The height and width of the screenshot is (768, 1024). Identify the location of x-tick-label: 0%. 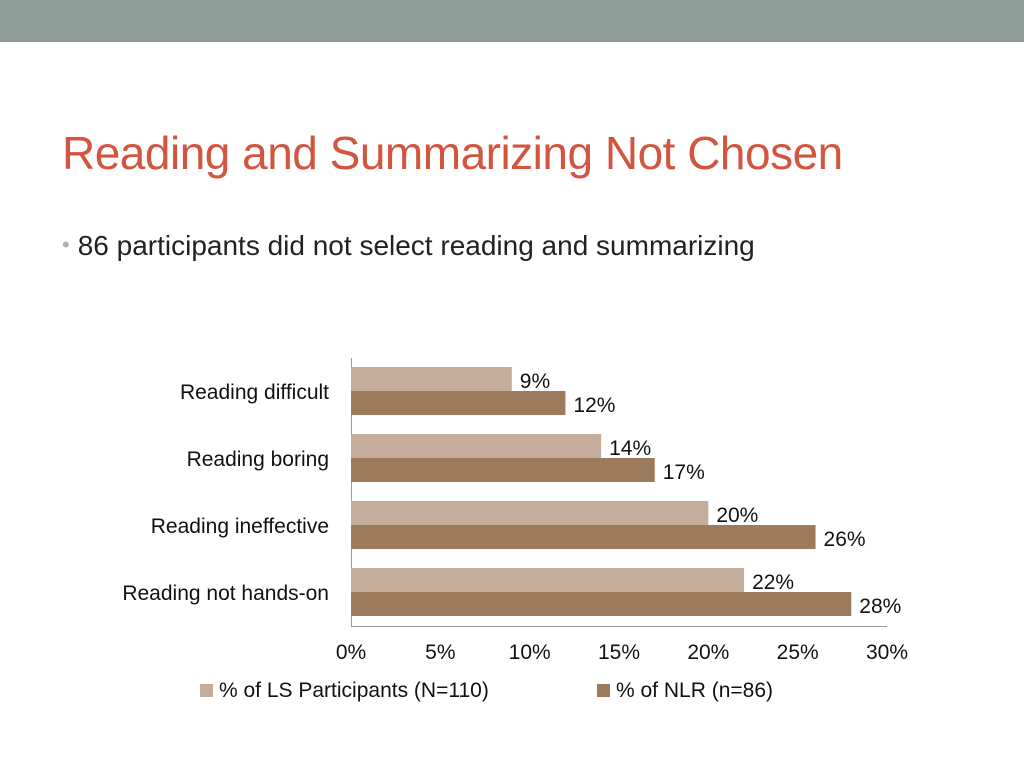
(351, 652).